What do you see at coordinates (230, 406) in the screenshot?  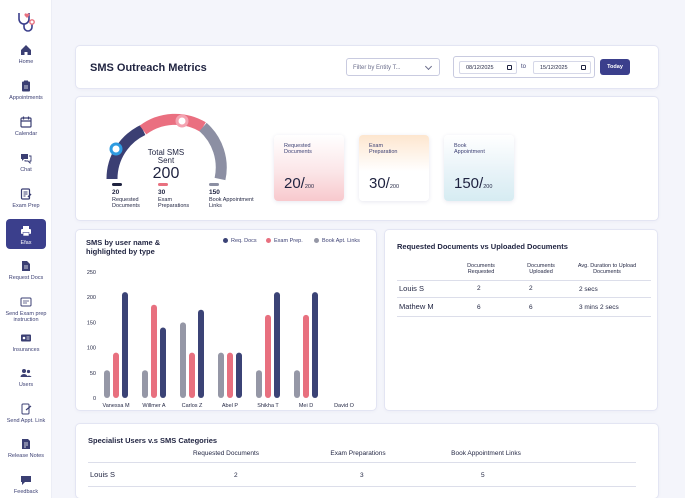 I see `x-tick-label: Abel P` at bounding box center [230, 406].